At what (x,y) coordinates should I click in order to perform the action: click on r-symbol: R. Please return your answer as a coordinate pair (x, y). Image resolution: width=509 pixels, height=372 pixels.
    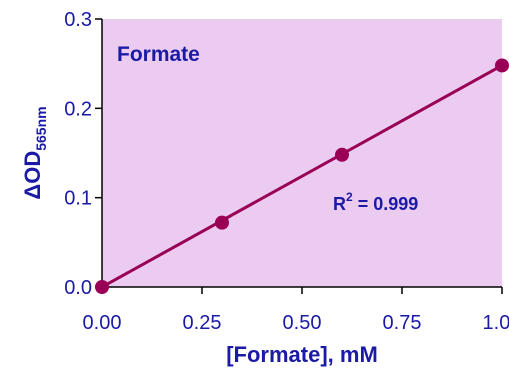
    Looking at the image, I should click on (339, 204).